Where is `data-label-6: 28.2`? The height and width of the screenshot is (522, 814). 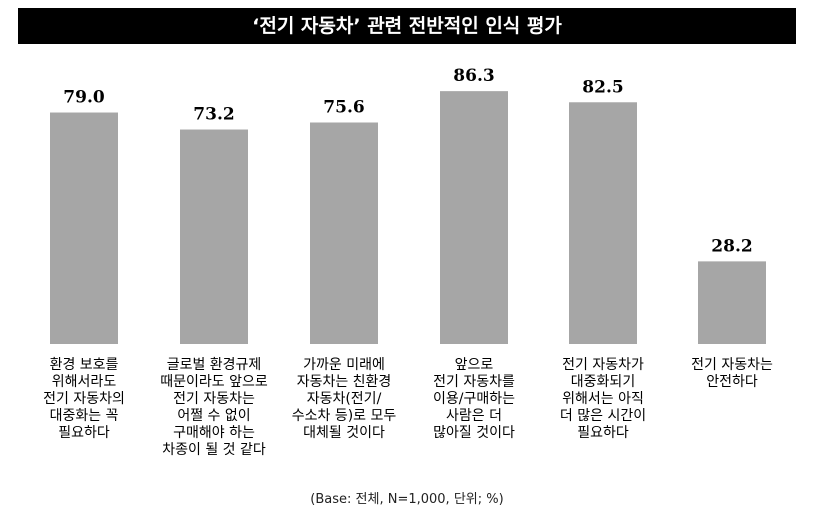
data-label-6: 28.2 is located at coordinates (731, 246).